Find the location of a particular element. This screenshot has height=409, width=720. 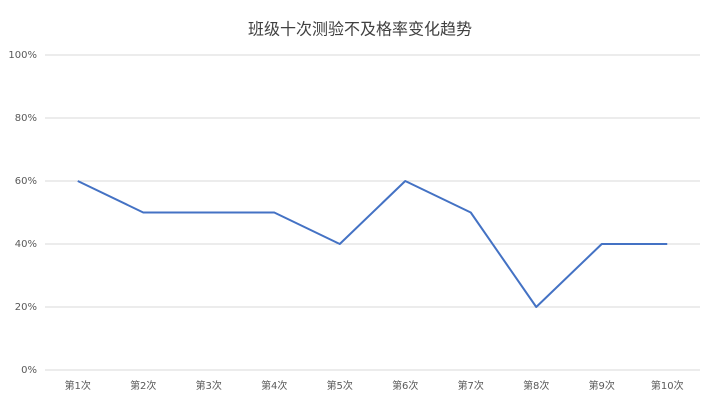

chart-title: 班级十次测验不及格率变化趋势 is located at coordinates (360, 29).